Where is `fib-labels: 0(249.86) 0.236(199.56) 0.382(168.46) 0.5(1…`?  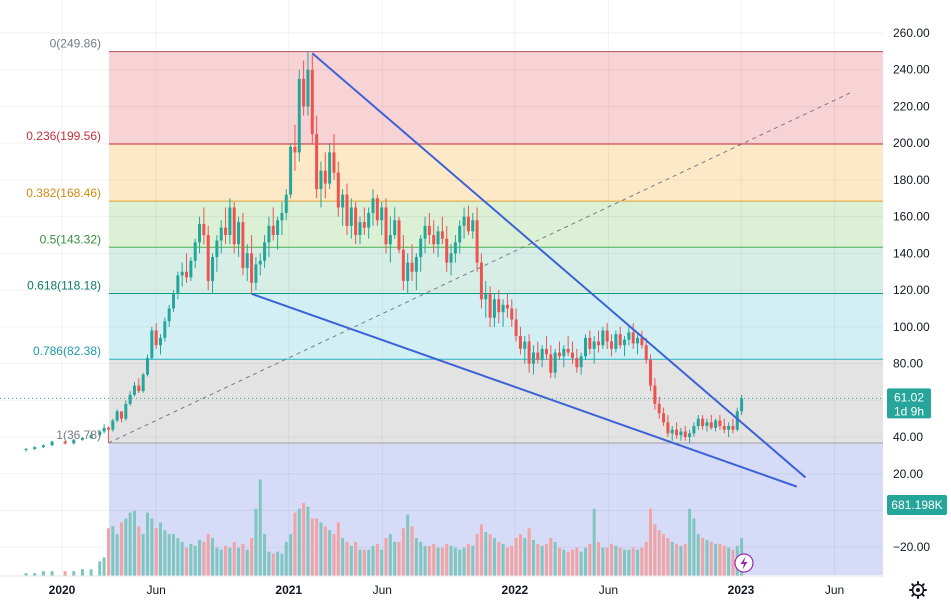 fib-labels: 0(249.86) 0.236(199.56) 0.382(168.46) 0.5(1… is located at coordinates (63, 239).